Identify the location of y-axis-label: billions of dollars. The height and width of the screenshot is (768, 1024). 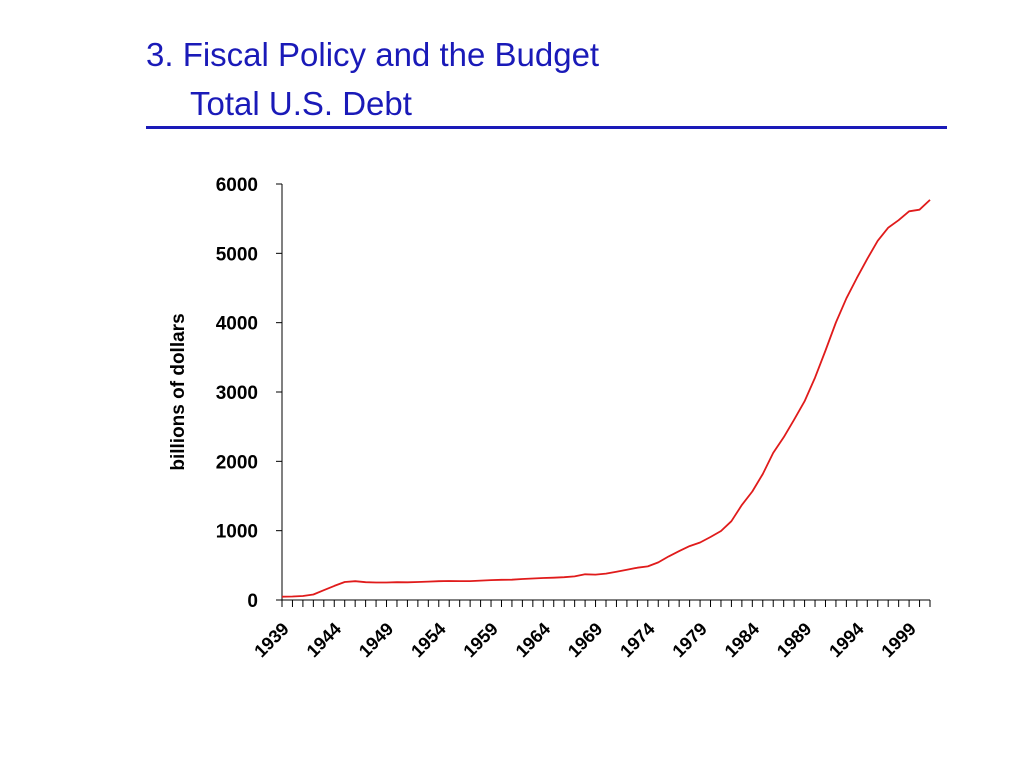
(178, 391).